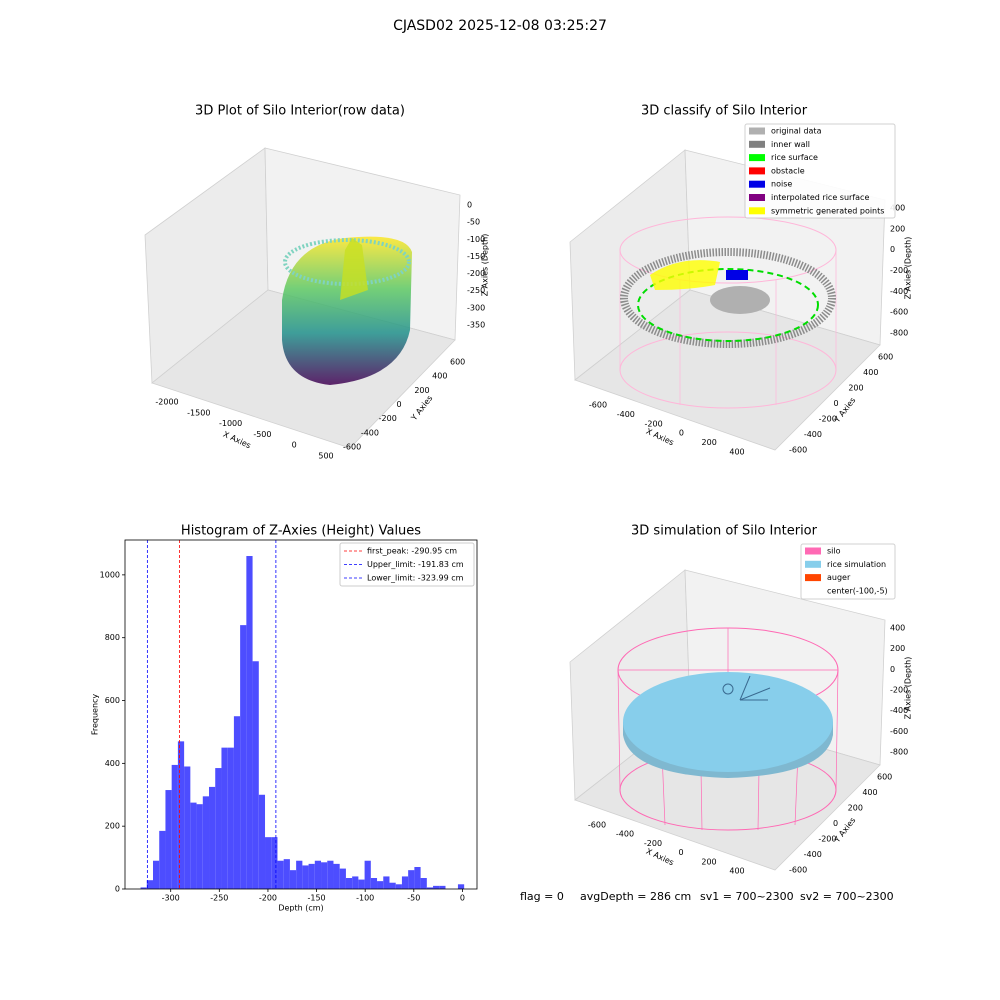 The height and width of the screenshot is (1000, 1000). What do you see at coordinates (485, 265) in the screenshot?
I see `axis-label: Z Axies (Depth)` at bounding box center [485, 265].